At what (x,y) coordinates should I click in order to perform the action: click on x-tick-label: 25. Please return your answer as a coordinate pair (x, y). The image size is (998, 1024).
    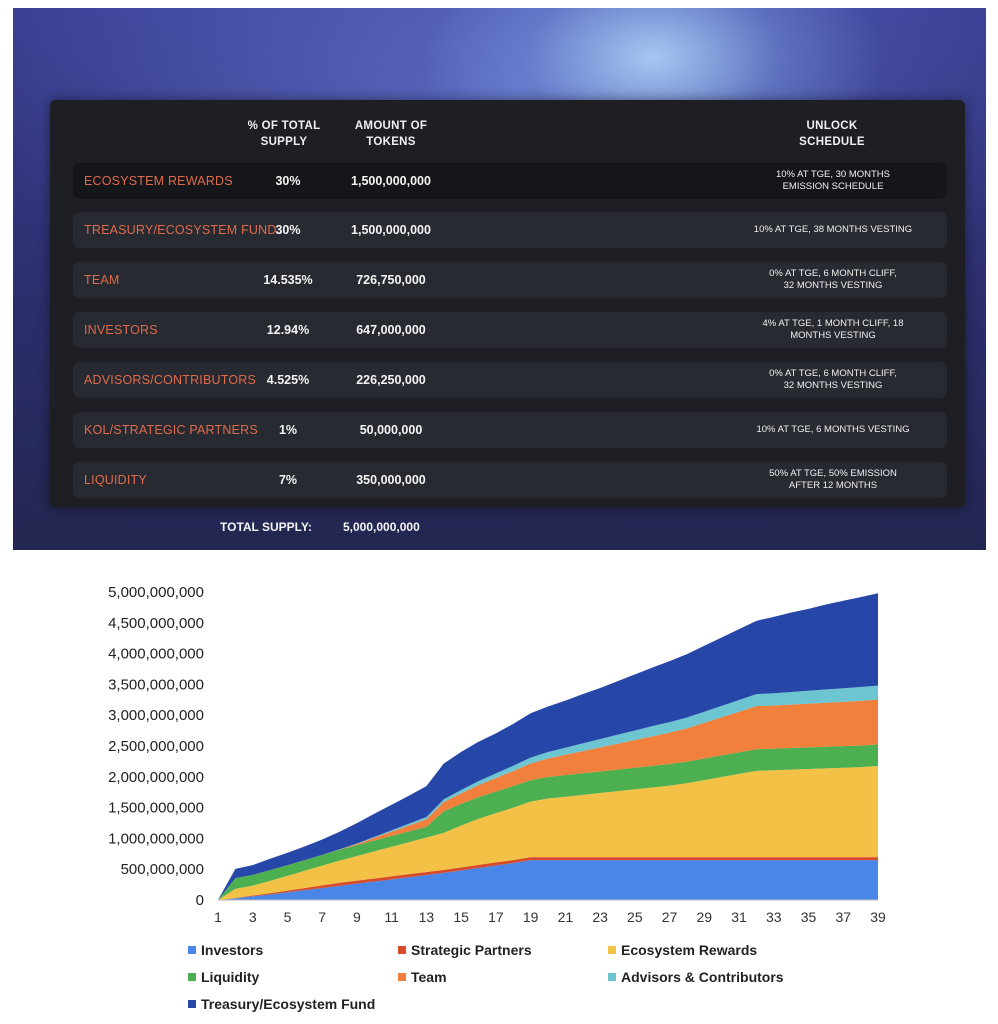
    Looking at the image, I should click on (635, 917).